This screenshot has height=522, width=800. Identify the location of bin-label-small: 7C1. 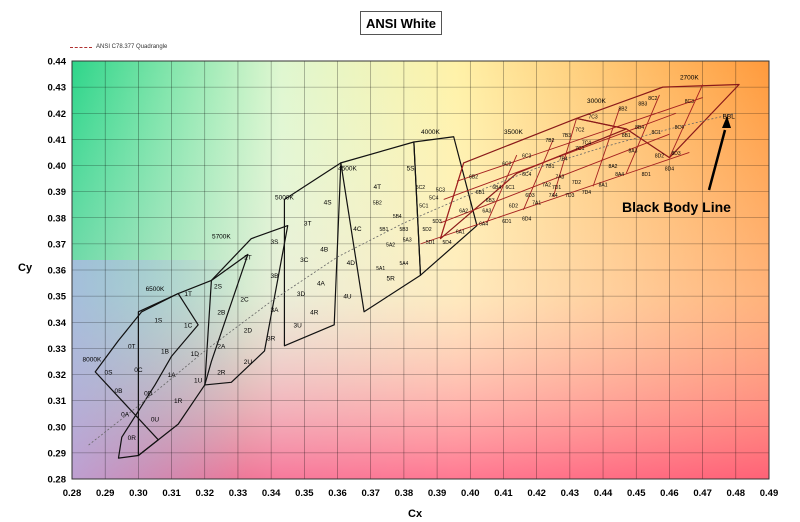
(579, 149).